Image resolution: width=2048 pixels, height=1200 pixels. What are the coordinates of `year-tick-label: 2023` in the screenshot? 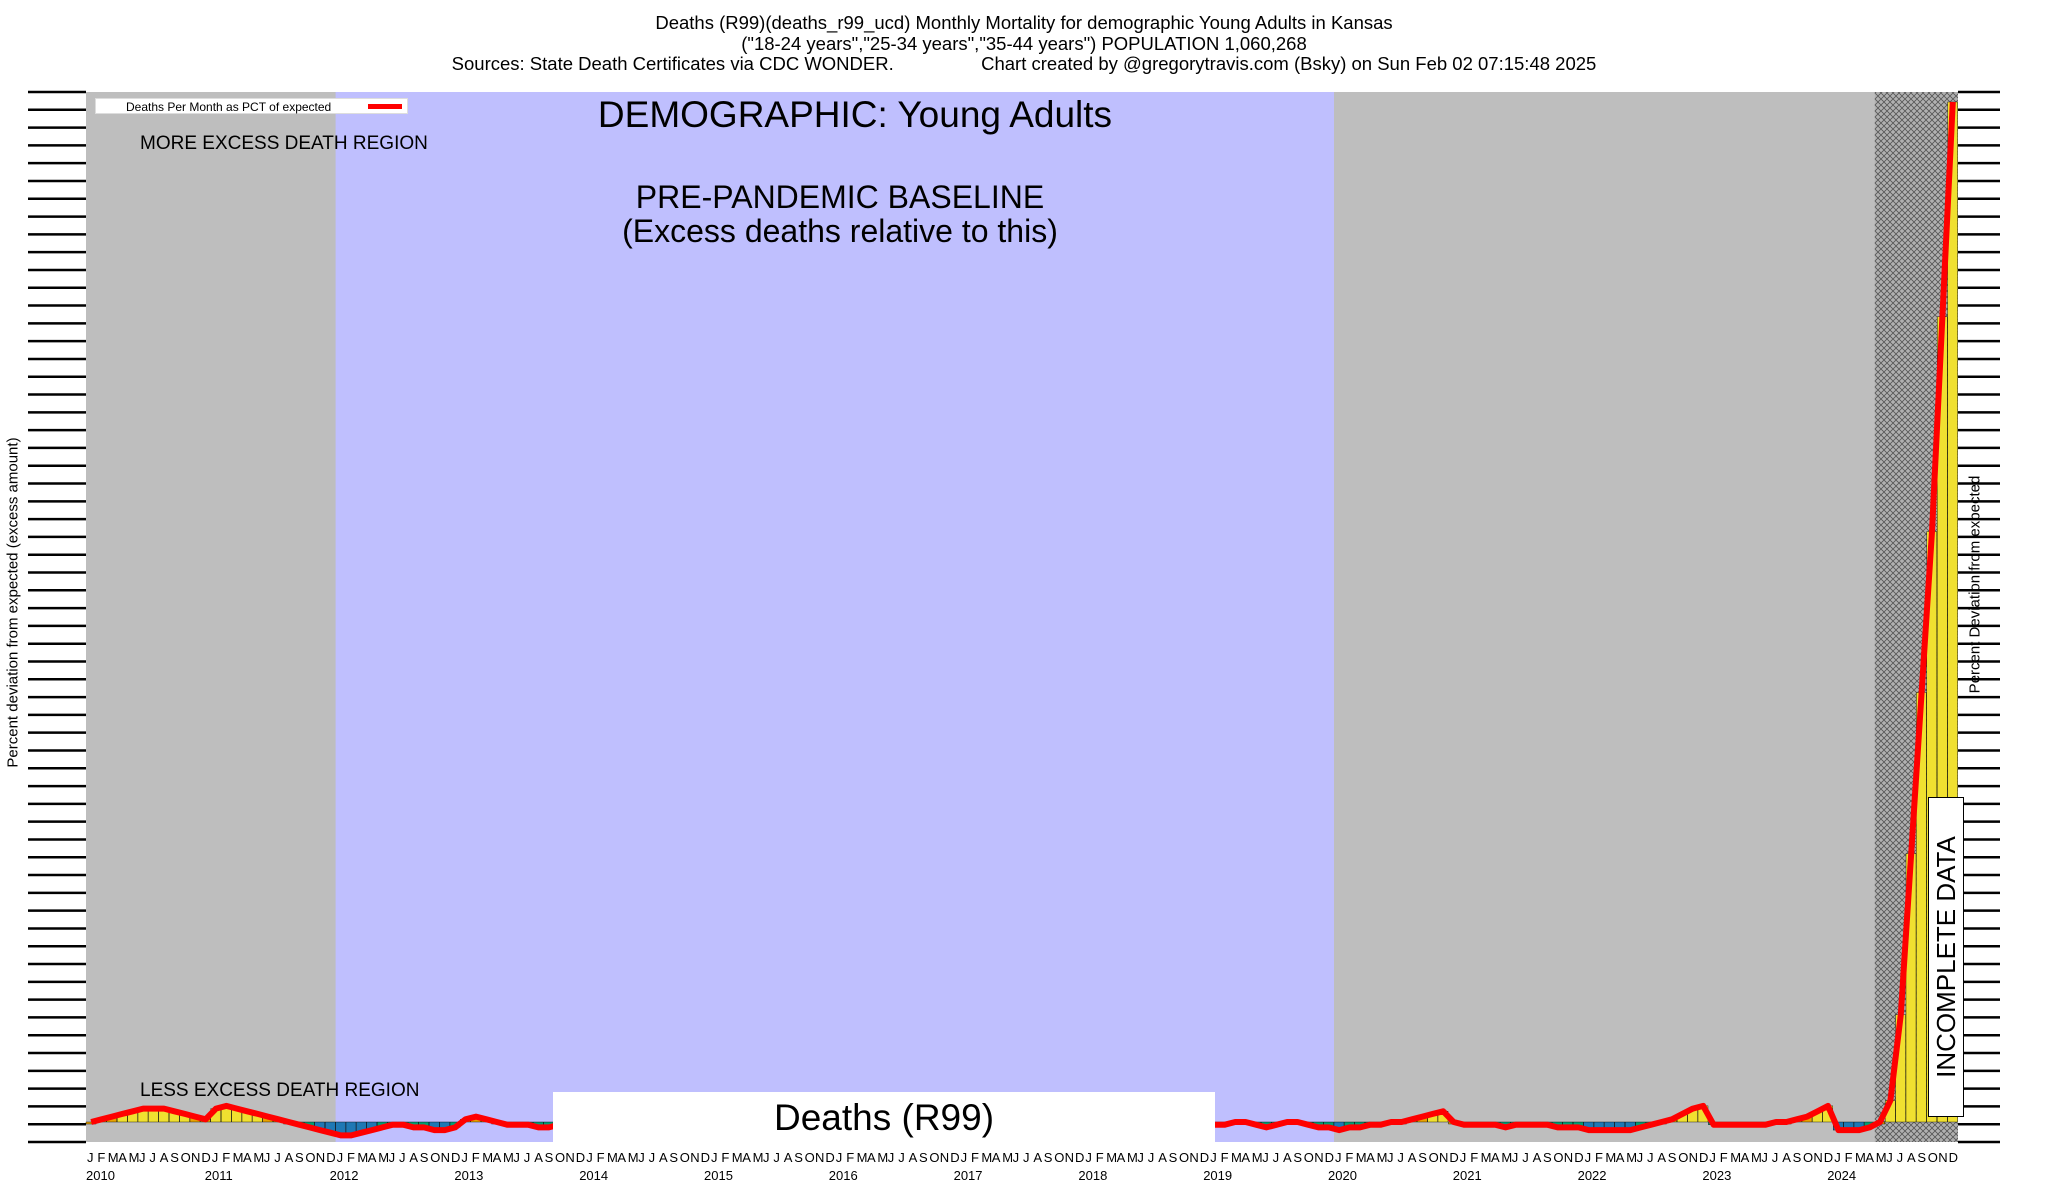 It's located at (1717, 1175).